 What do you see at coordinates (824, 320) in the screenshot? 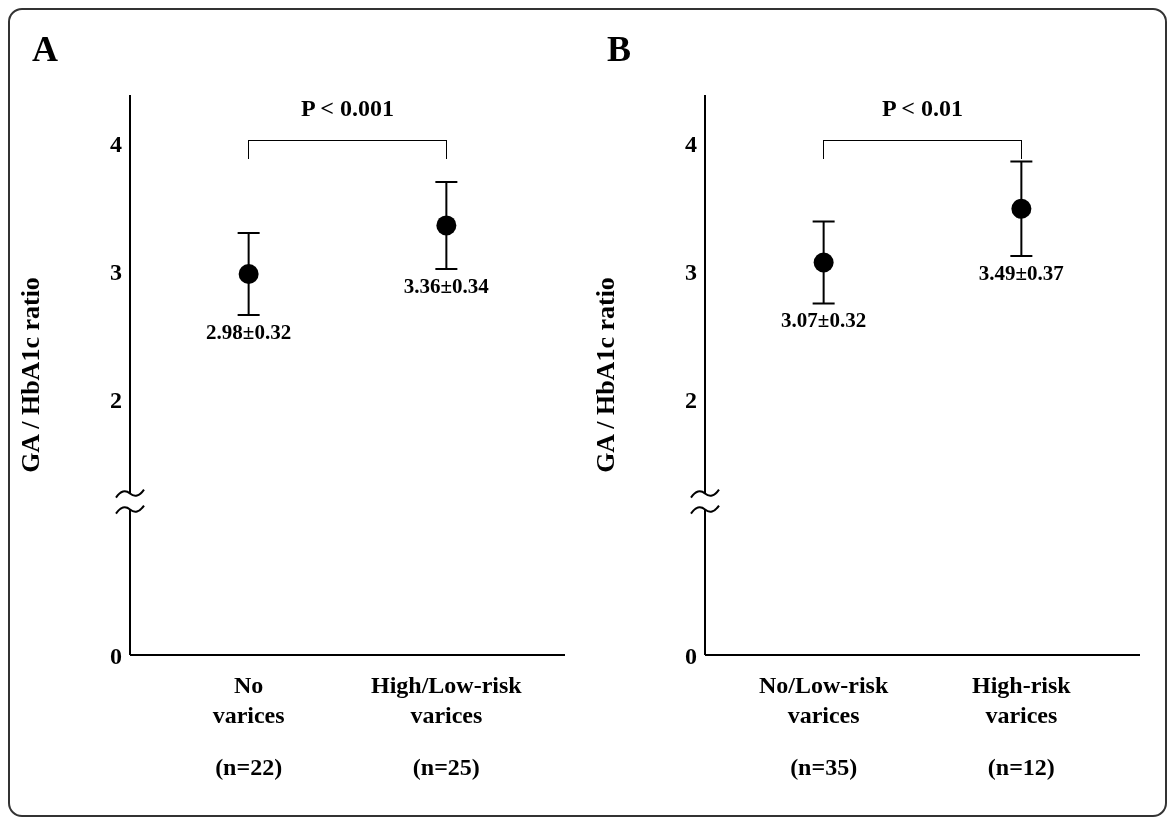
I see `data-label: 3.07±0.32` at bounding box center [824, 320].